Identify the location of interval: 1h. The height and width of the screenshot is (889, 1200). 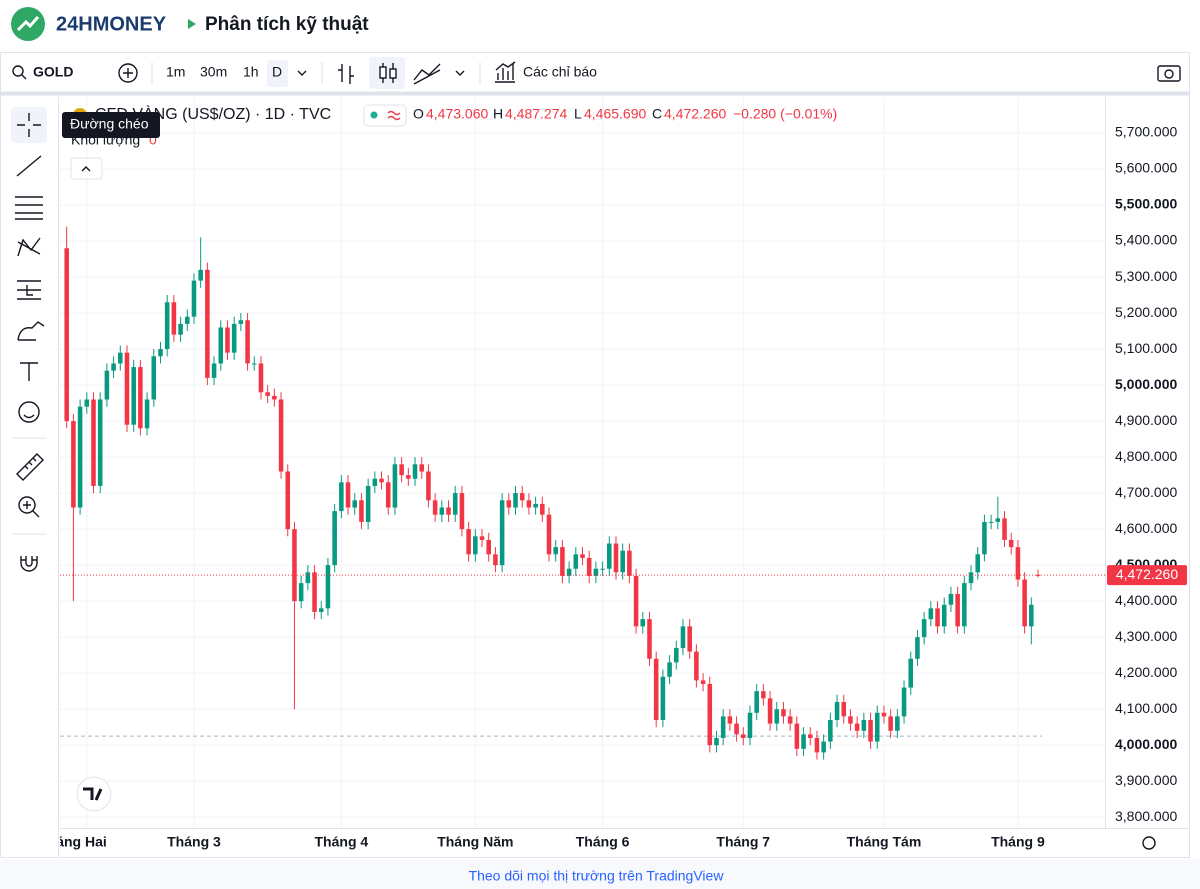
(251, 72).